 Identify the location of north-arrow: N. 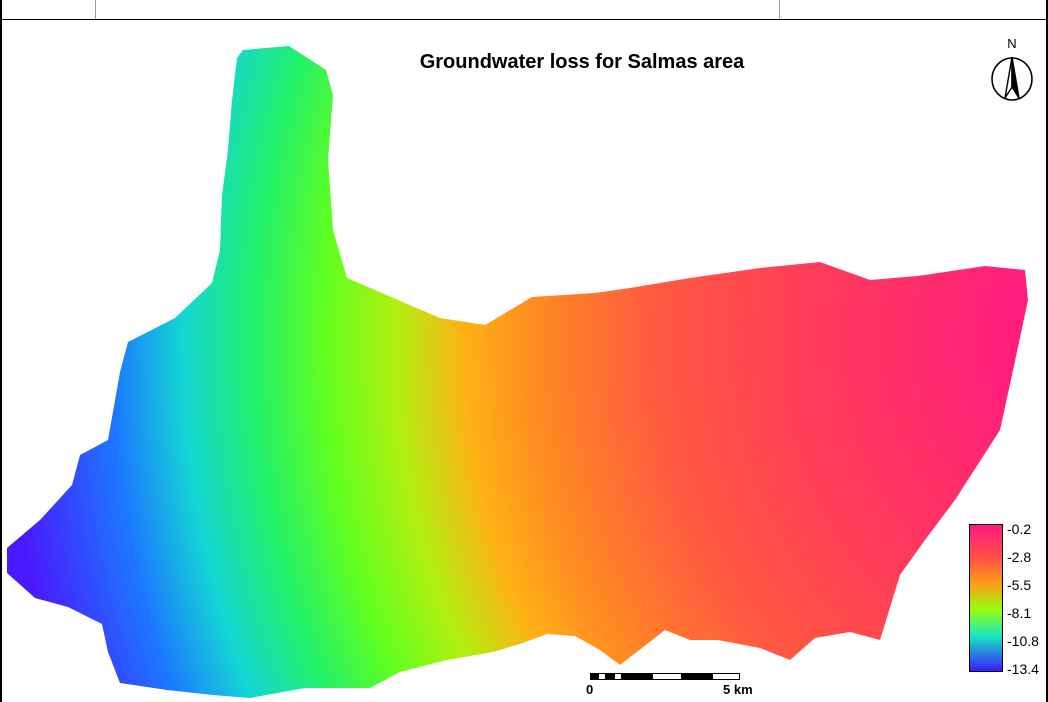
(1012, 69).